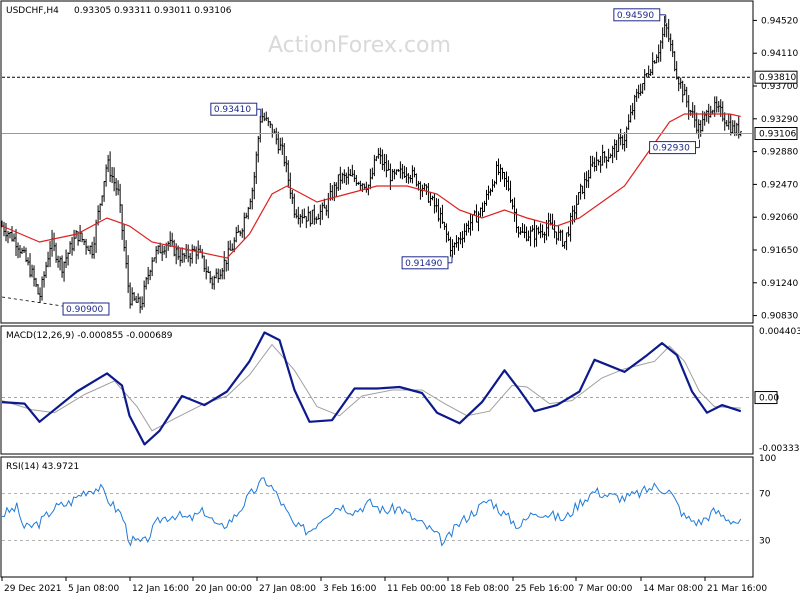 The image size is (800, 600). I want to click on annotation-label: 0.91490, so click(423, 264).